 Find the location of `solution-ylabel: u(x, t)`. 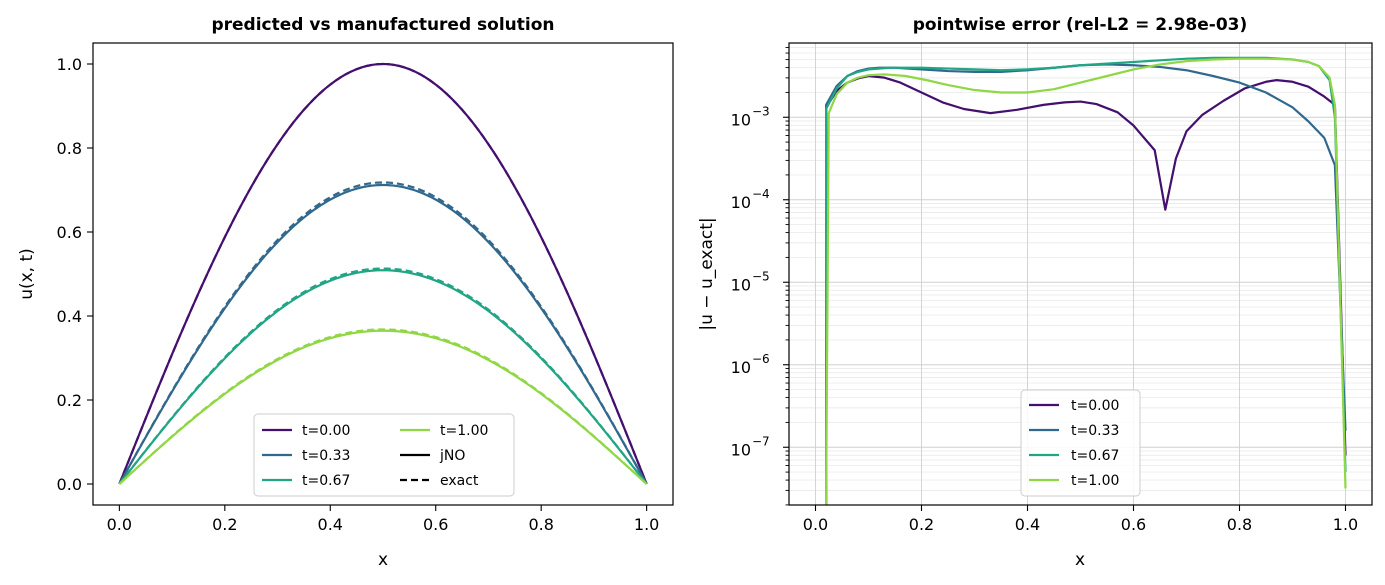

solution-ylabel: u(x, t) is located at coordinates (27, 274).